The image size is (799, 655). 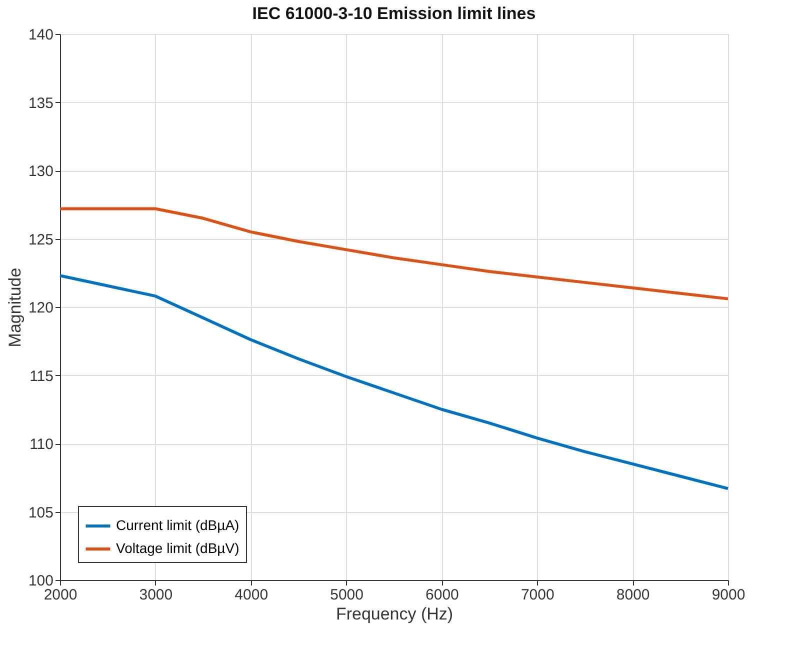 I want to click on x-tick-label: 3000, so click(x=156, y=595).